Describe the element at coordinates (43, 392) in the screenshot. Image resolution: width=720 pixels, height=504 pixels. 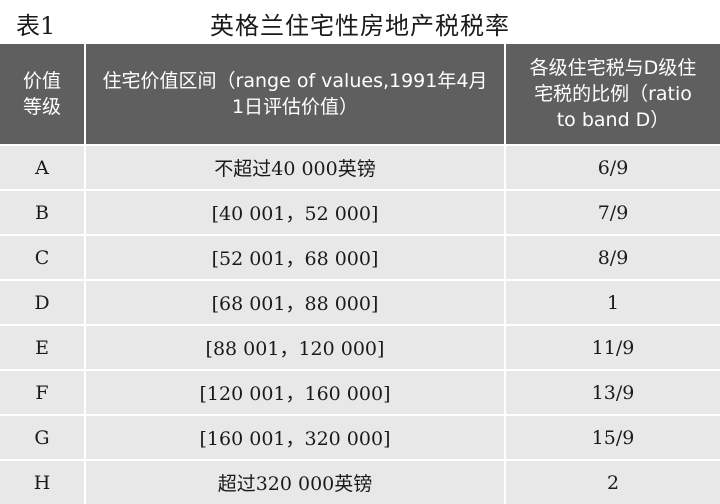
I see `band-cell: F` at that location.